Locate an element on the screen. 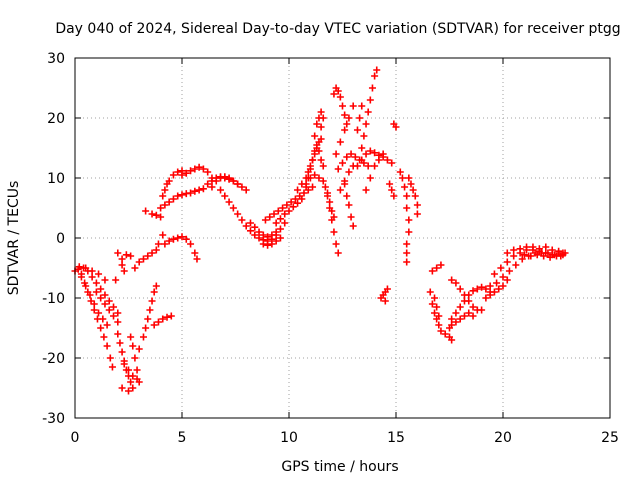  x-tick-label: 25 is located at coordinates (610, 438).